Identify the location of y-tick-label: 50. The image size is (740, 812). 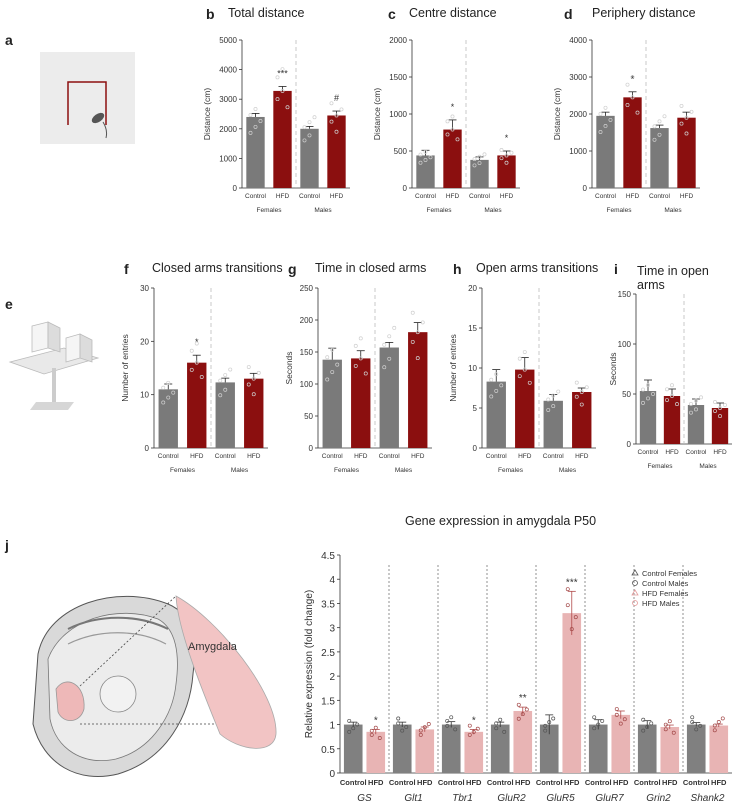
(626, 394).